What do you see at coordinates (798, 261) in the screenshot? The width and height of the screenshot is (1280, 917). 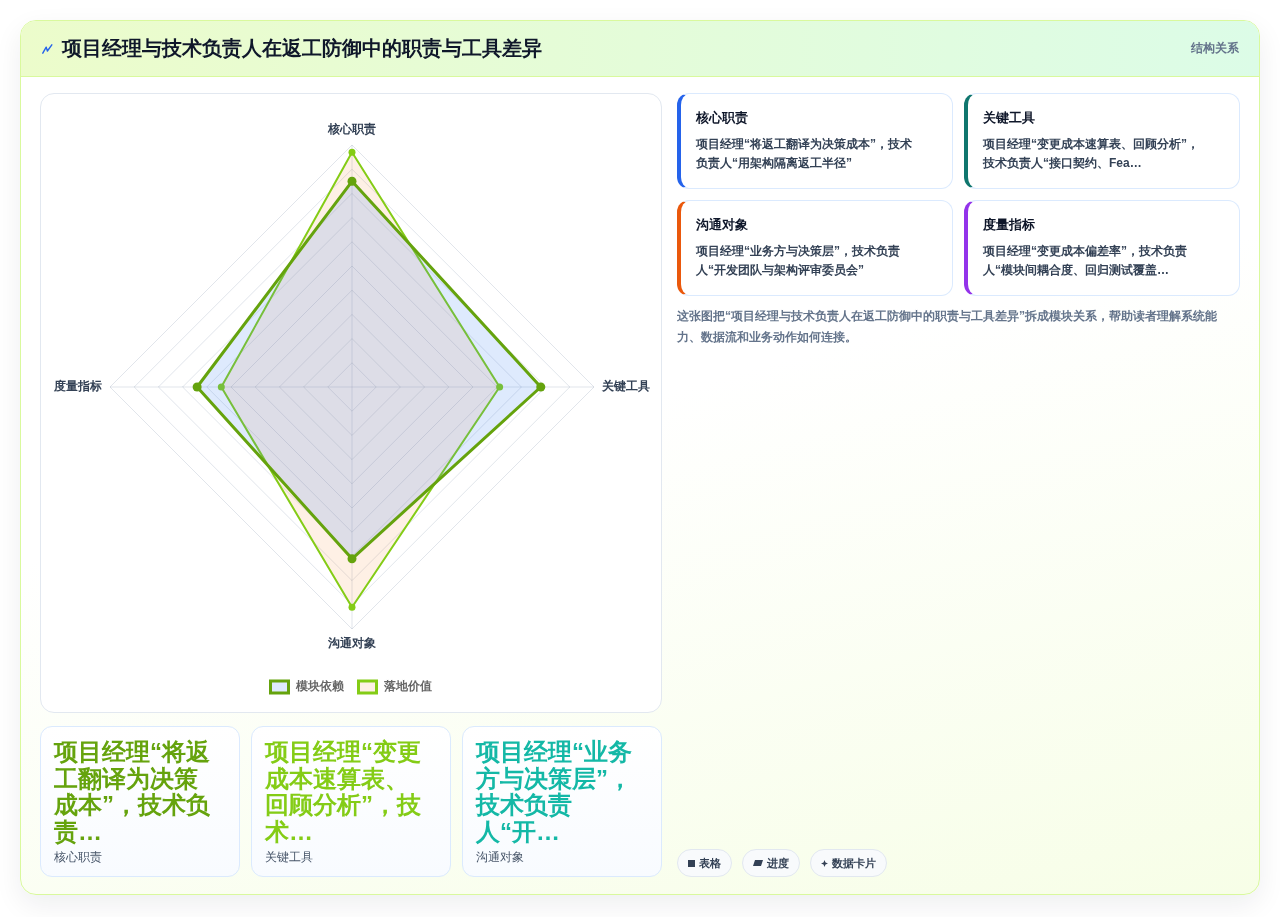 I see `text: 项目经理“业务方与决策层”，技术负责人“开发团队与架构评审委员会”` at bounding box center [798, 261].